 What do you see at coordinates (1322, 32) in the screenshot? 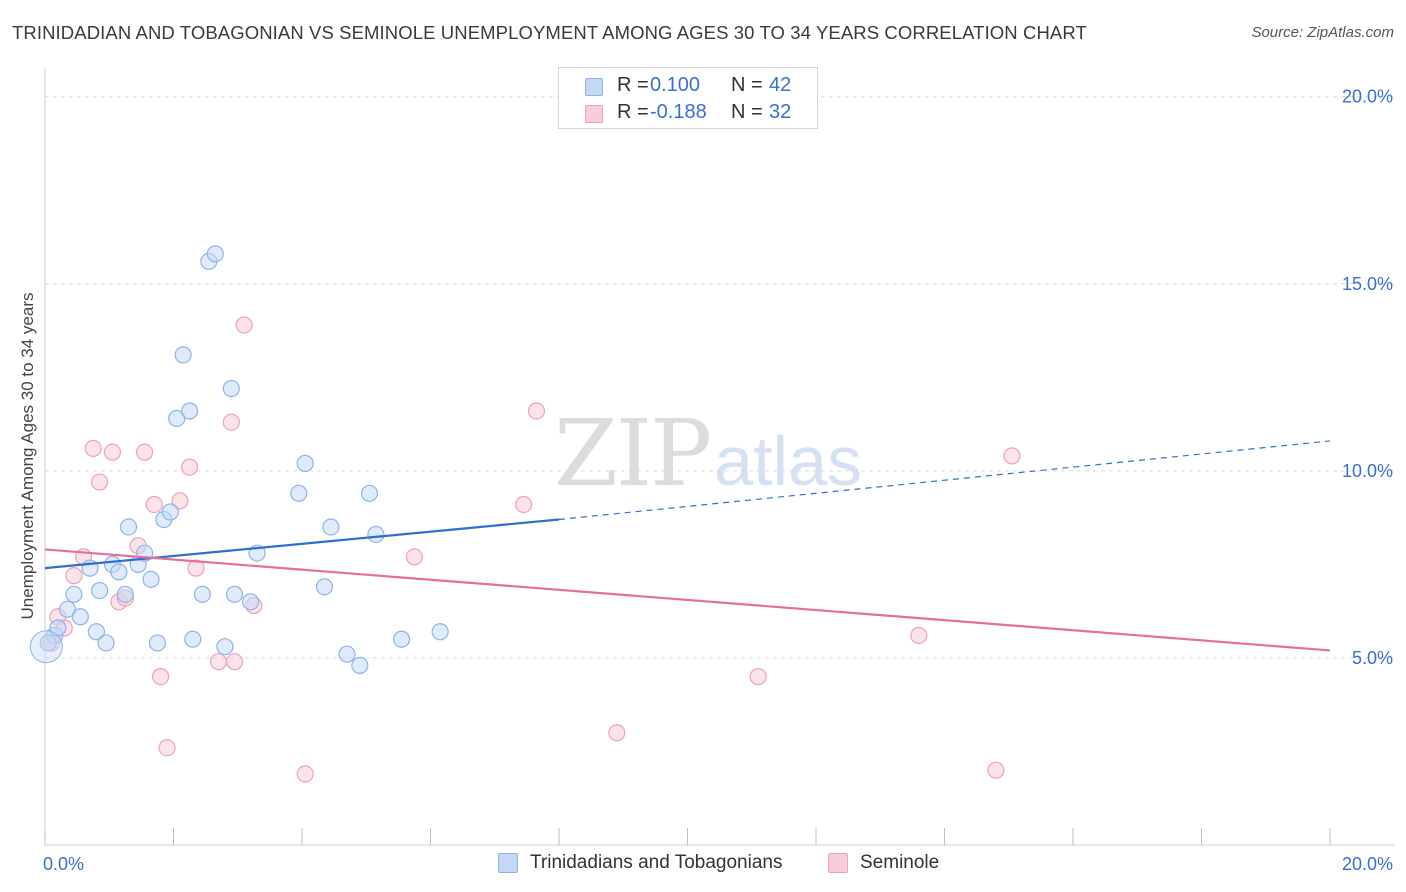
I see `source-label: Source: ZipAtlas.com` at bounding box center [1322, 32].